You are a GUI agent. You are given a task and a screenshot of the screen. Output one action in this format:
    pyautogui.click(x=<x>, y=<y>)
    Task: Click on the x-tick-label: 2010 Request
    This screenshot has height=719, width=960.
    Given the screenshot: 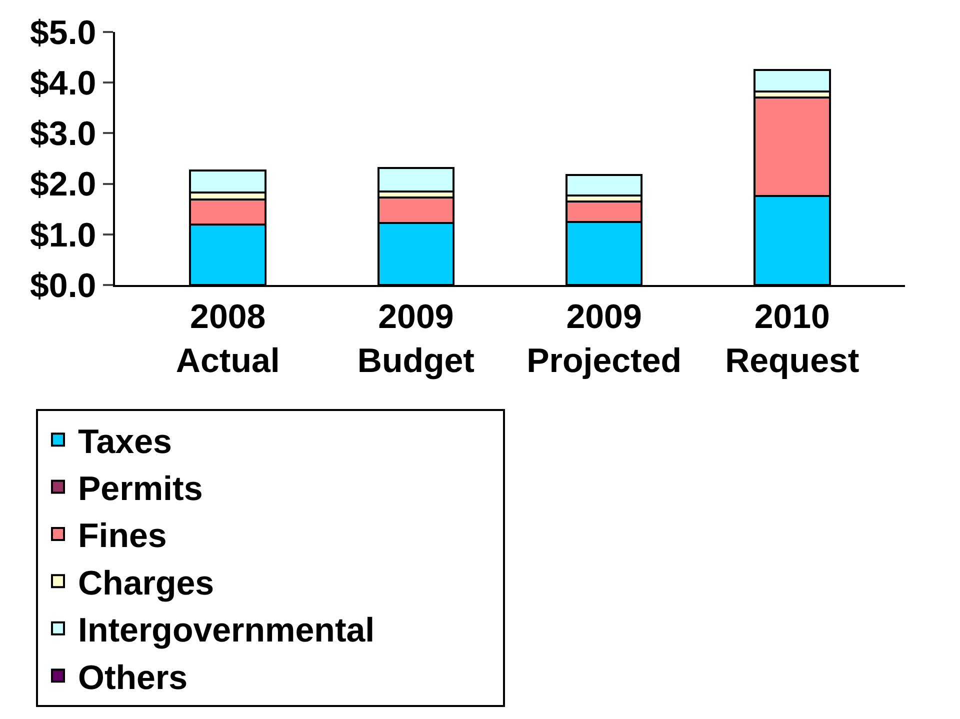 What is the action you would take?
    pyautogui.click(x=792, y=339)
    